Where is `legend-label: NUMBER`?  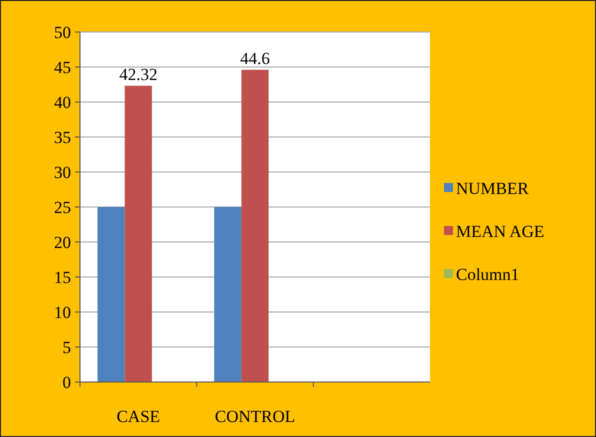 legend-label: NUMBER is located at coordinates (493, 188).